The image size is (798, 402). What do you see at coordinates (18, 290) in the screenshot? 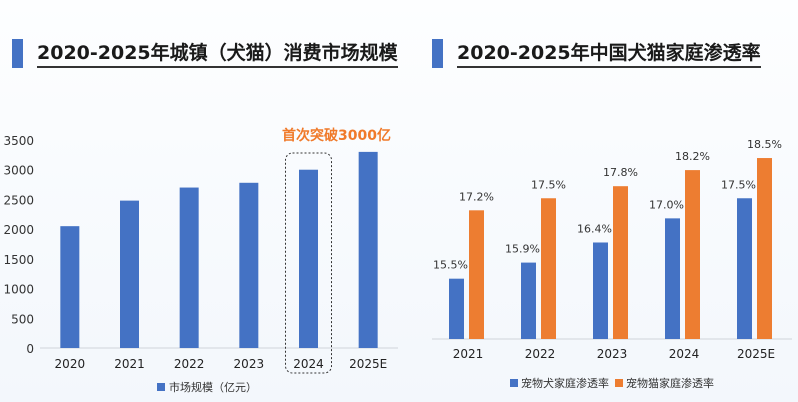
I see `y-tick-label: 1000` at bounding box center [18, 290].